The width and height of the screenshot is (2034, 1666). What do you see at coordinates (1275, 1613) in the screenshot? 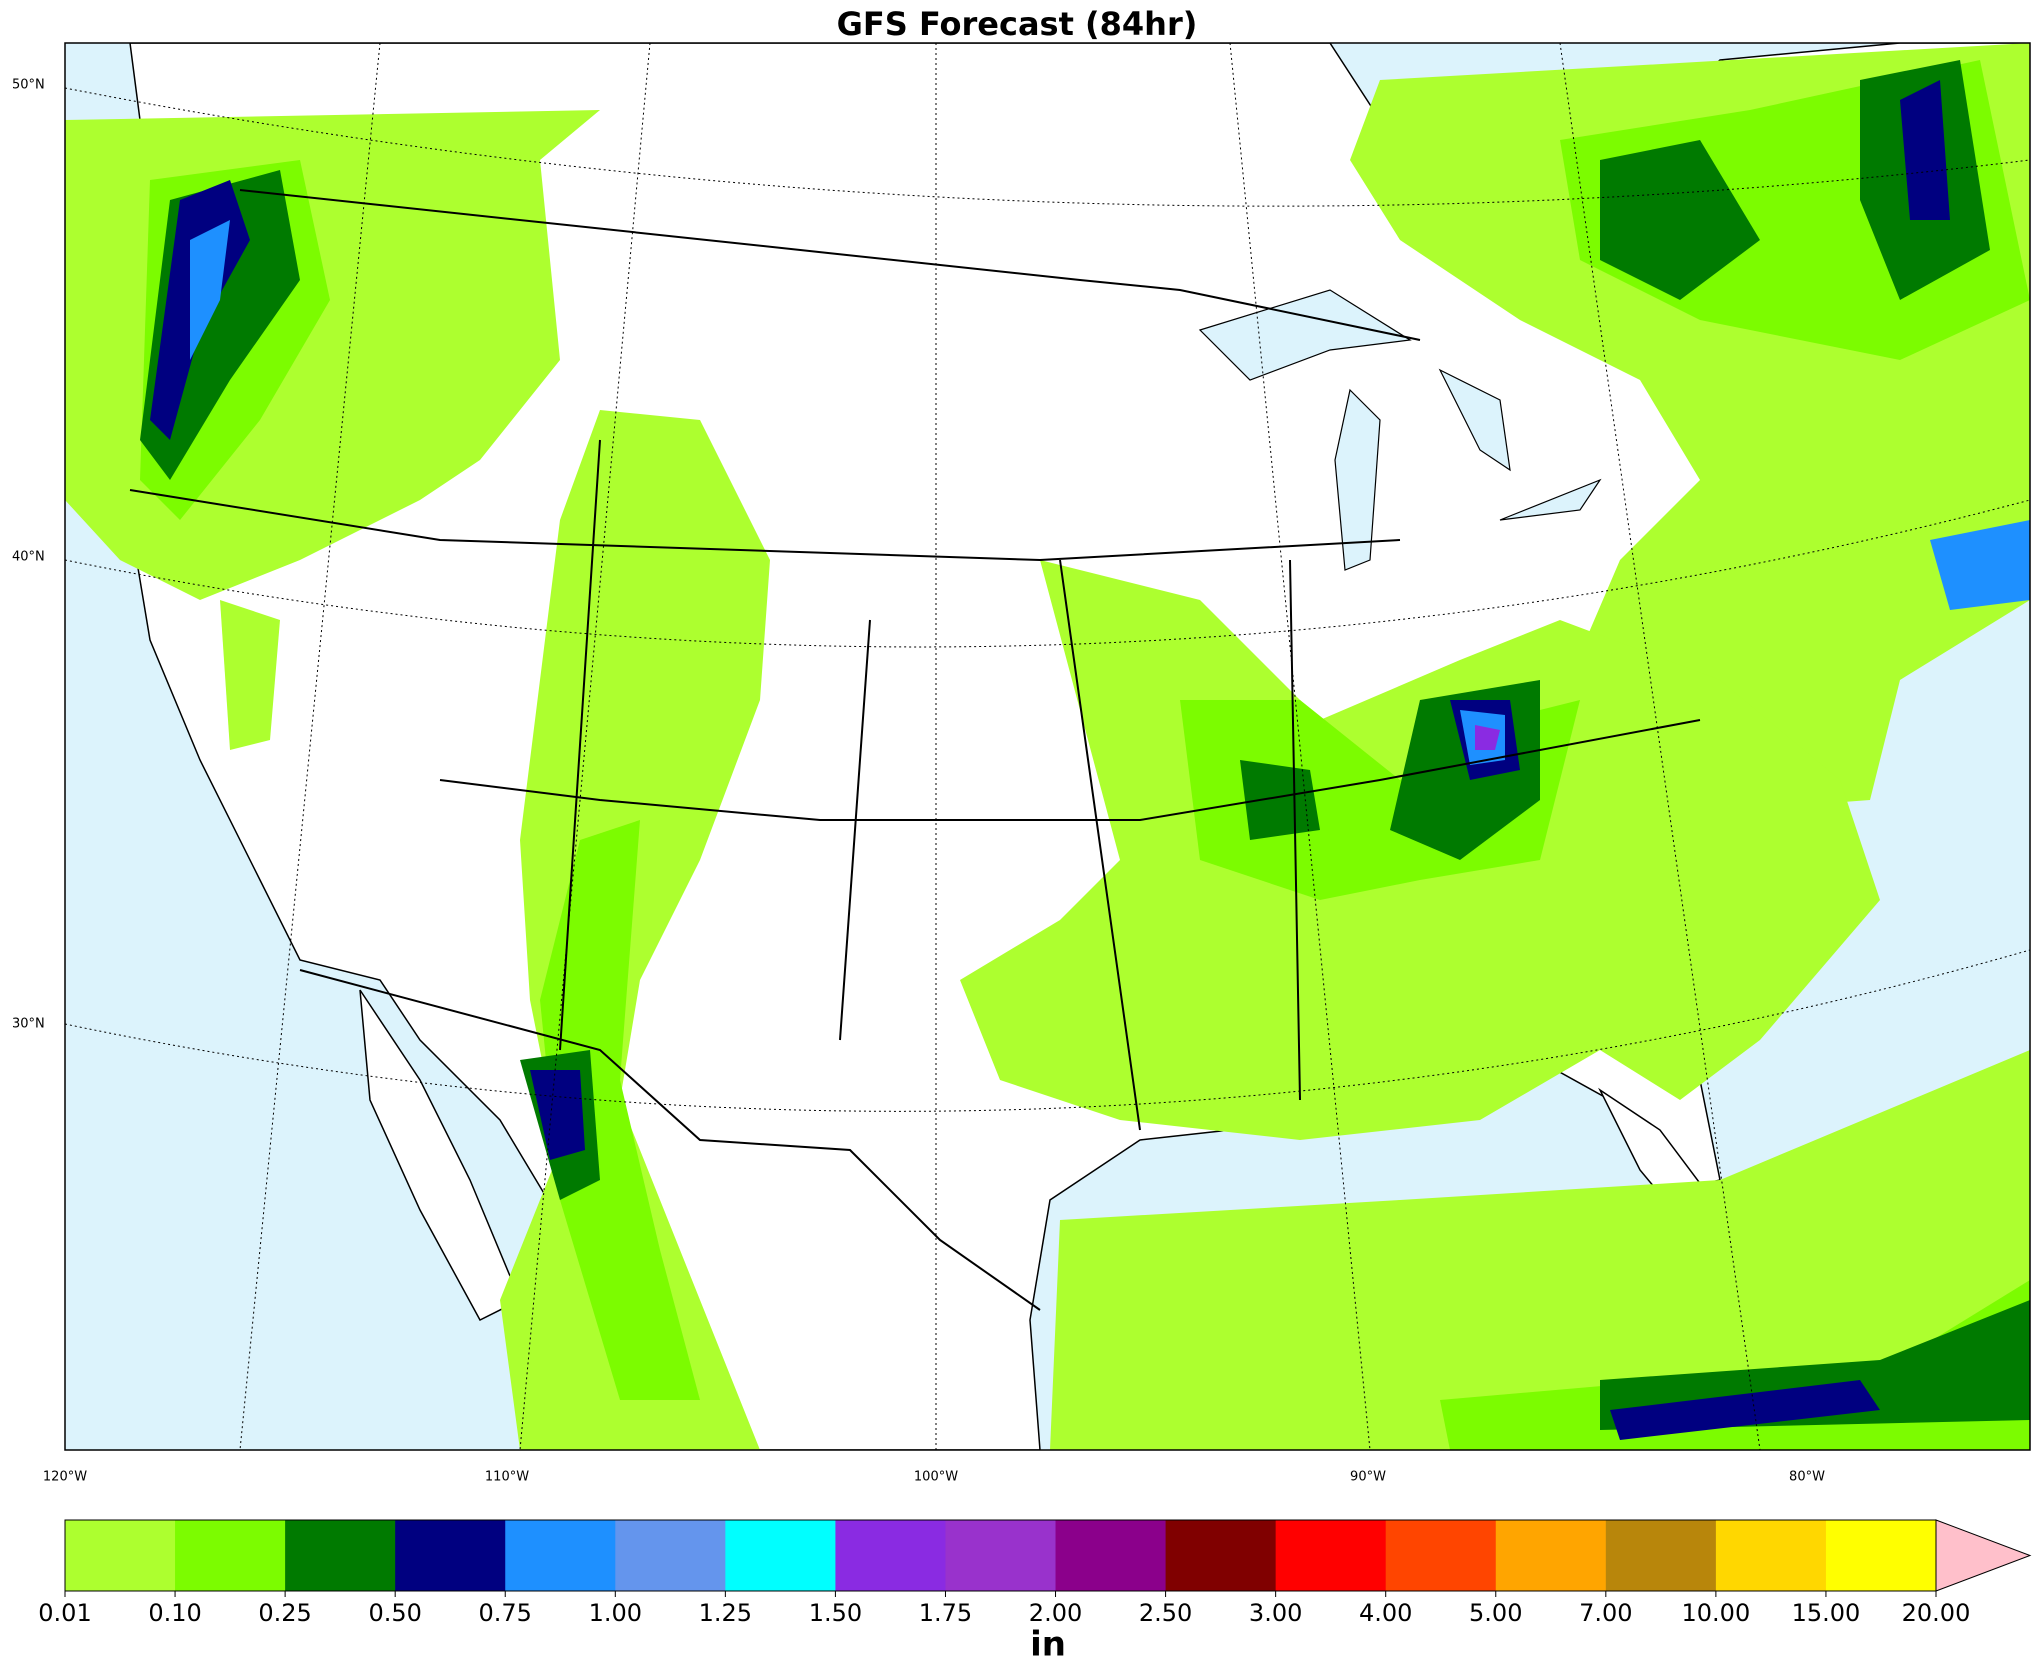
I see `colorbar-tick-label: 3.00` at bounding box center [1275, 1613].